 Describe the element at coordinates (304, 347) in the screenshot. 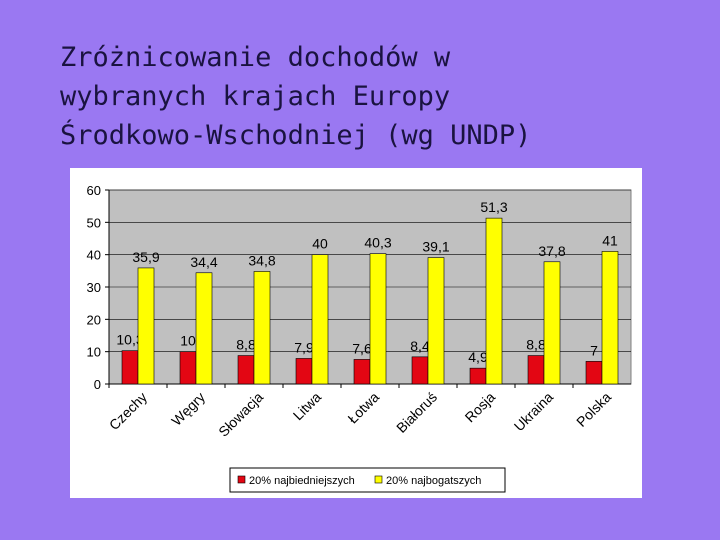

I see `data-label-poorest: 7,9` at that location.